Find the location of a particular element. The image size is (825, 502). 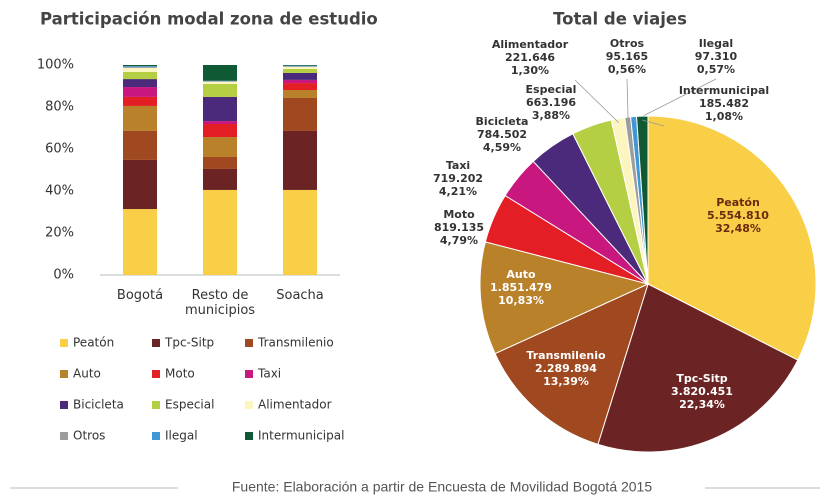

x-tick-label: Soacha is located at coordinates (300, 295).